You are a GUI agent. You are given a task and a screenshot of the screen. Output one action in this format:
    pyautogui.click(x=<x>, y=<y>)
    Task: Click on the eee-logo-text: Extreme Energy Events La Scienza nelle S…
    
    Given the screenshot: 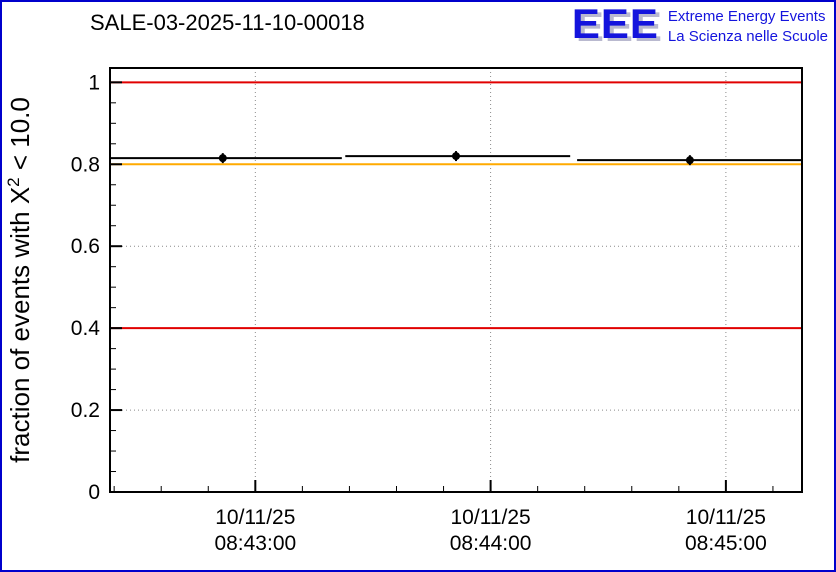 What is the action you would take?
    pyautogui.click(x=748, y=27)
    